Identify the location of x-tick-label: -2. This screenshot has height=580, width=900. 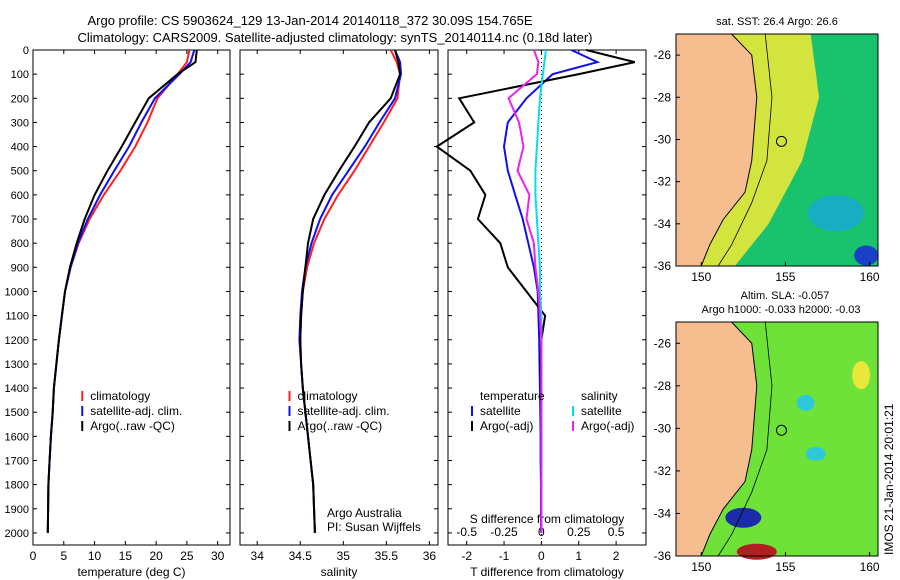
(466, 556).